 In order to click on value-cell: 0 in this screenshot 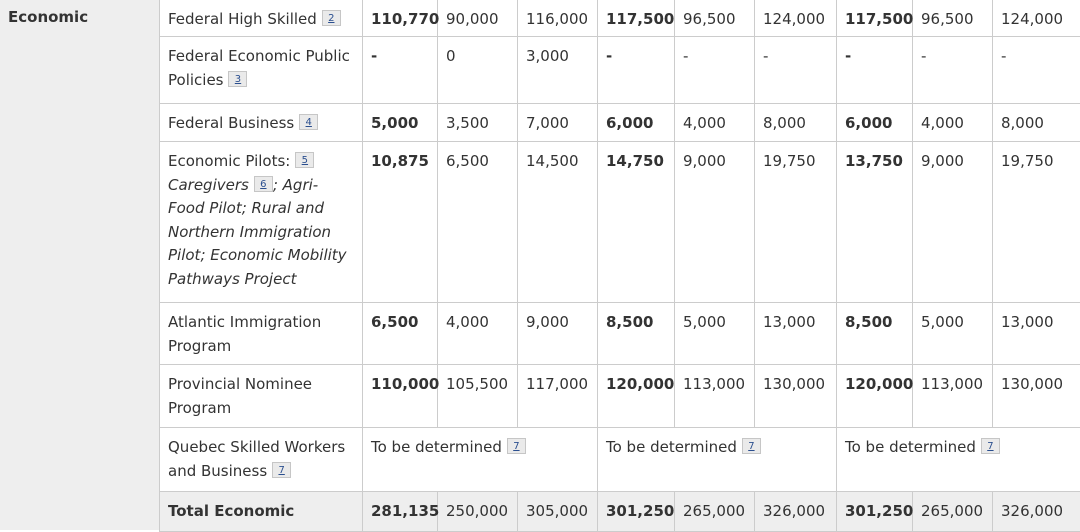, I will do `click(478, 70)`.